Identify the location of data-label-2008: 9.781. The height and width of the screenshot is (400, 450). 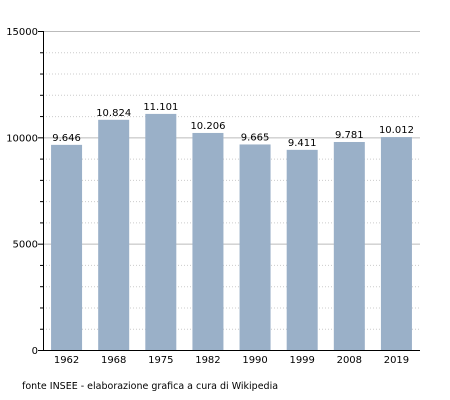
(349, 135).